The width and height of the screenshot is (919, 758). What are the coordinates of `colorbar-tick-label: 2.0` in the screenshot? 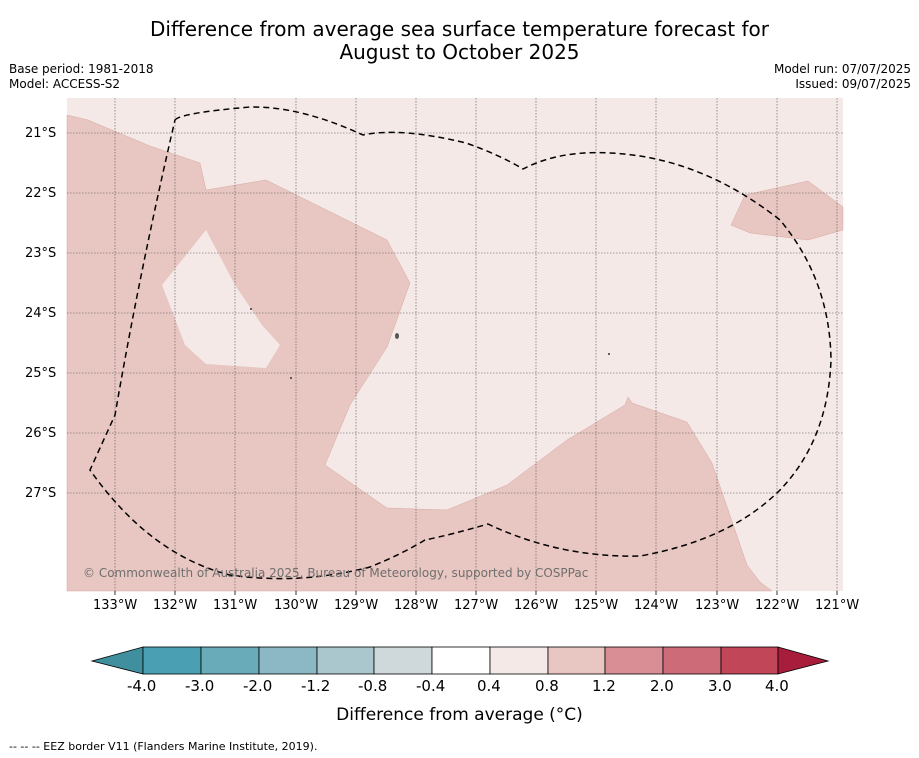 It's located at (662, 686).